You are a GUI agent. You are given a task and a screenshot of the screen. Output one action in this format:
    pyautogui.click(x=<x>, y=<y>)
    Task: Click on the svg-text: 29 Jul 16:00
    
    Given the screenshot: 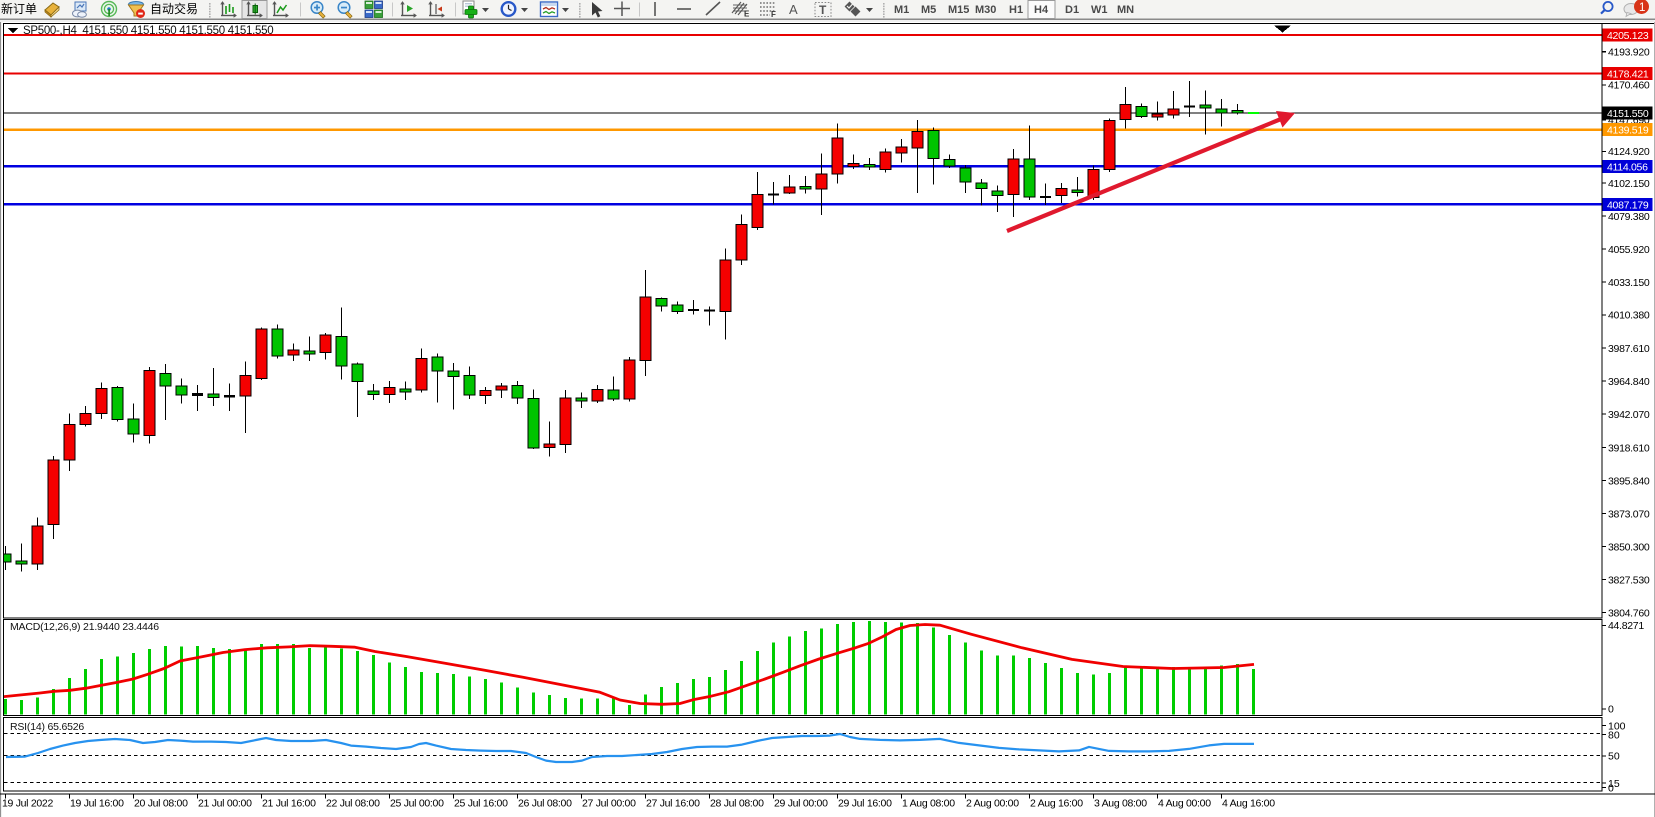 What is the action you would take?
    pyautogui.click(x=865, y=804)
    